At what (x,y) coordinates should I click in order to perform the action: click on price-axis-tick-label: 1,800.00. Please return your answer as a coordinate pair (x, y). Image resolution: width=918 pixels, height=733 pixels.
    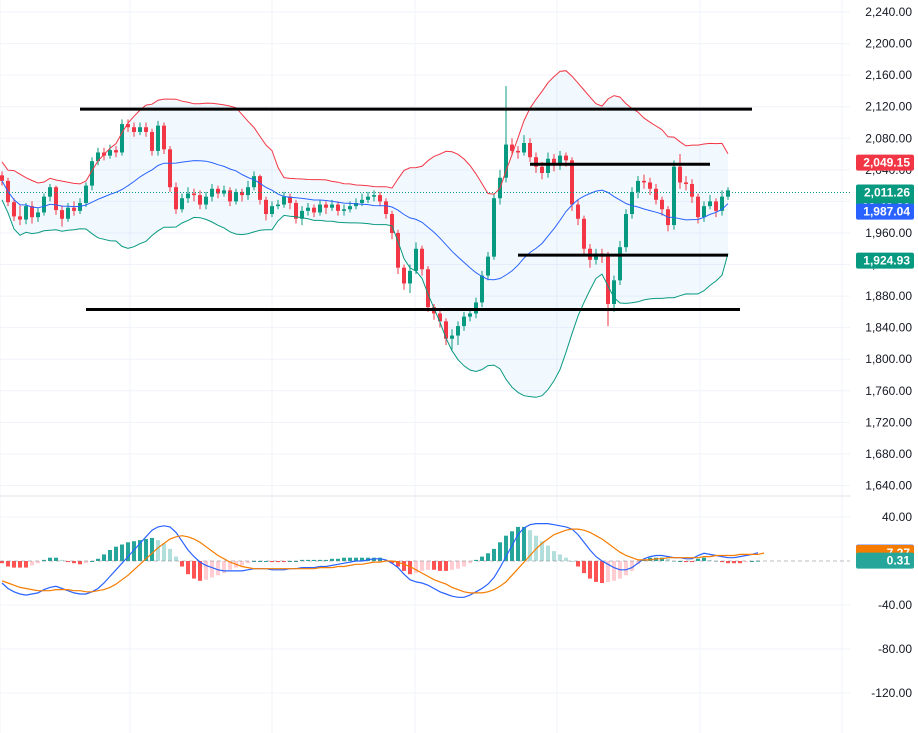
    Looking at the image, I should click on (888, 359).